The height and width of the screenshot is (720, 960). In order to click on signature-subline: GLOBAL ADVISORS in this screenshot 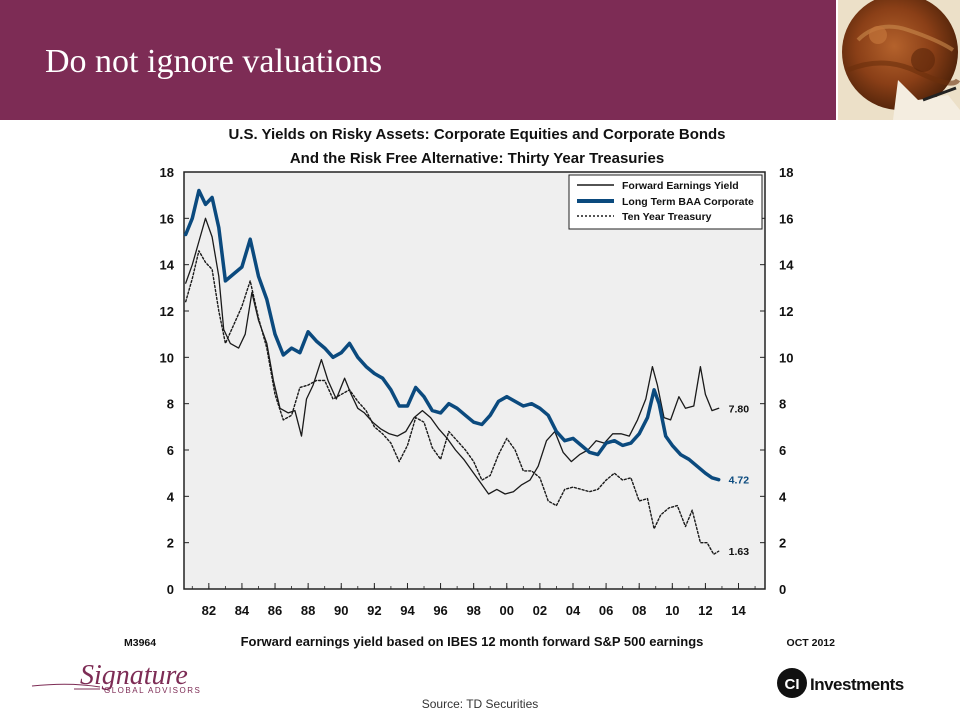, I will do `click(152, 690)`.